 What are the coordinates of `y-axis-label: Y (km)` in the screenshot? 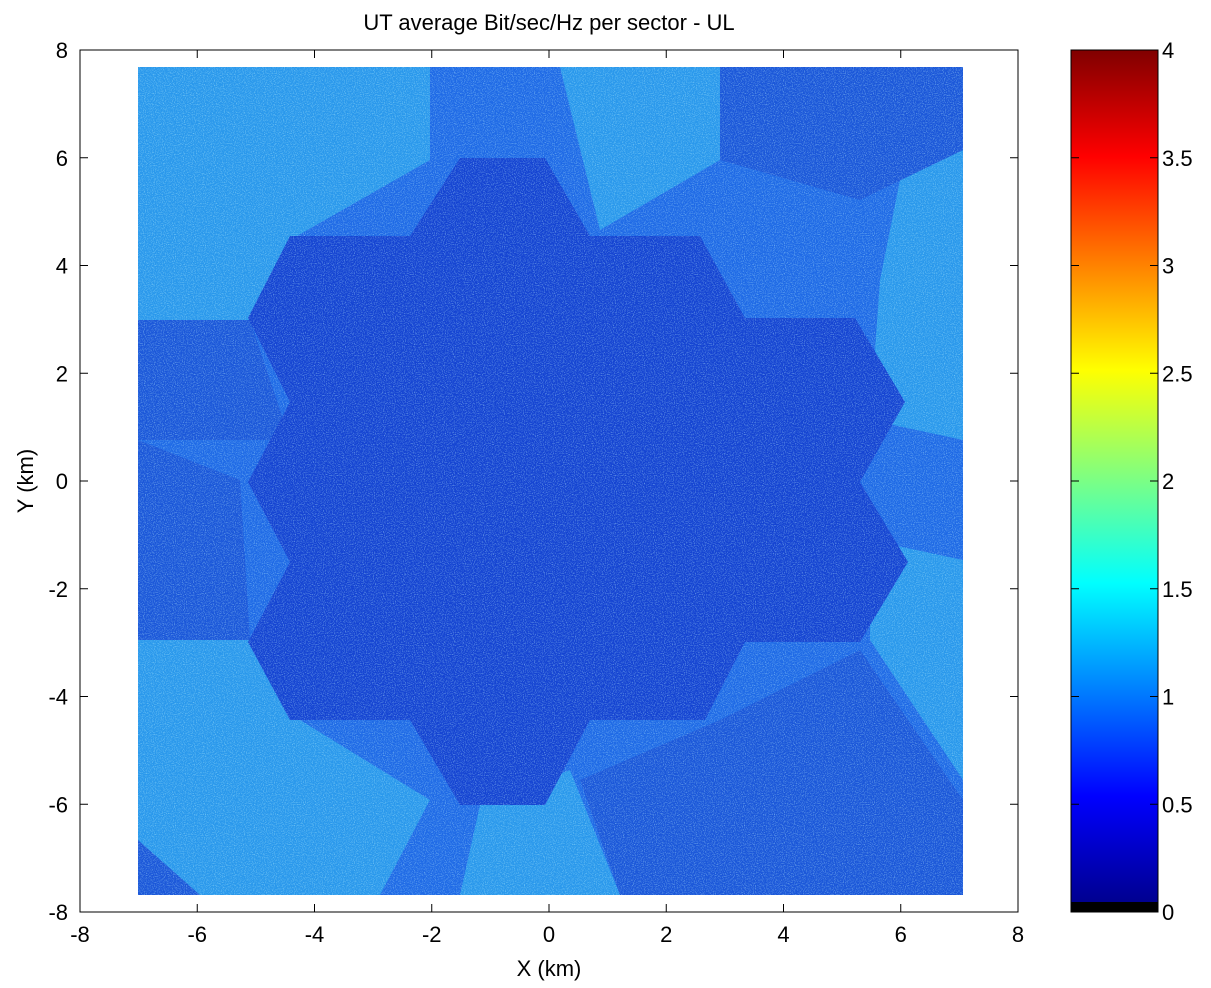 It's located at (25, 481).